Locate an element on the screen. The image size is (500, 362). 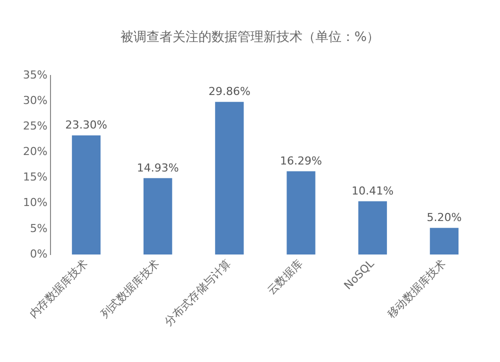
y-tick-label: 10% is located at coordinates (35, 203).